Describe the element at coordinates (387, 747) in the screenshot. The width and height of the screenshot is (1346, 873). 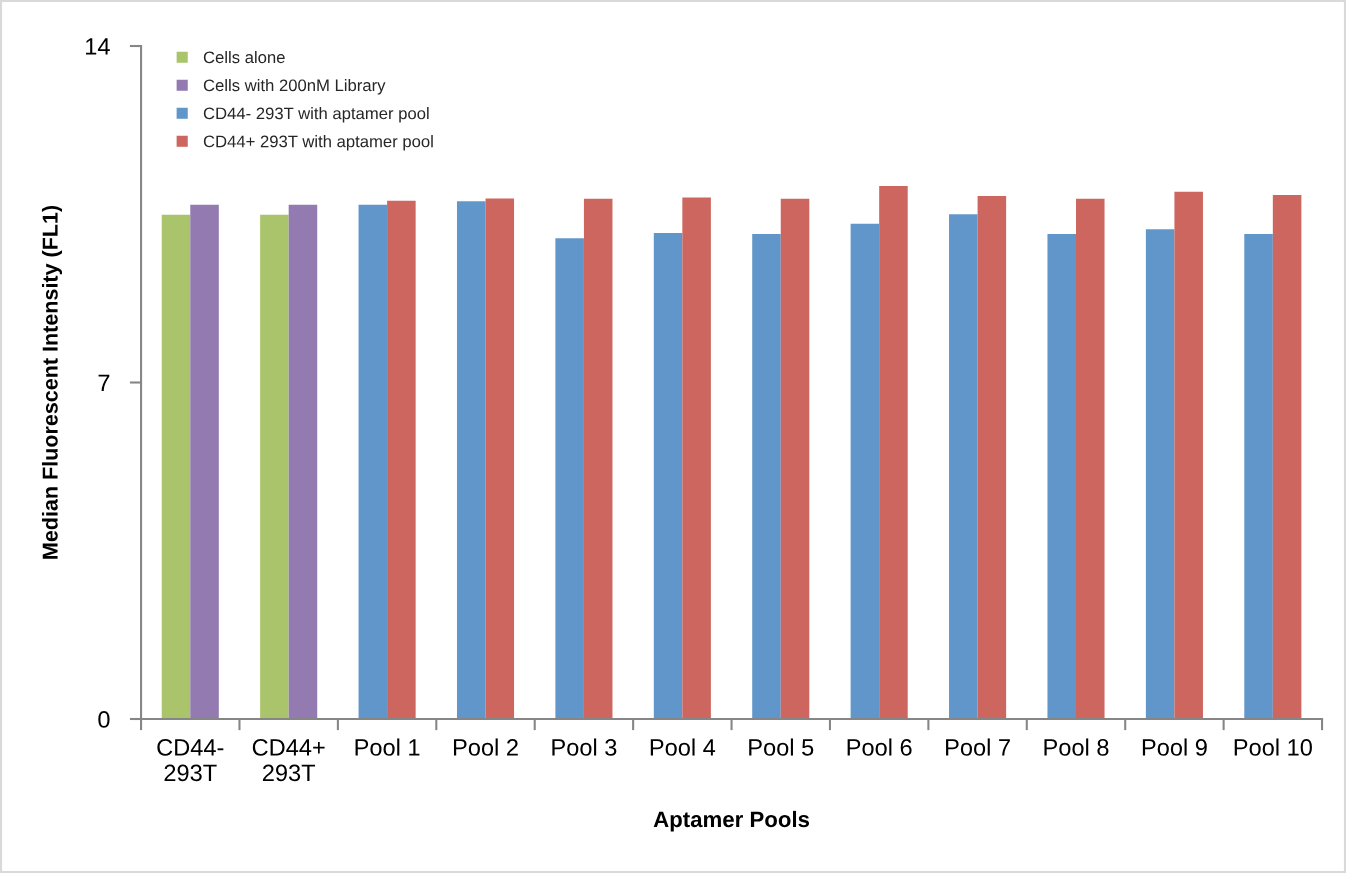
I see `x-tick-label: Pool 1` at that location.